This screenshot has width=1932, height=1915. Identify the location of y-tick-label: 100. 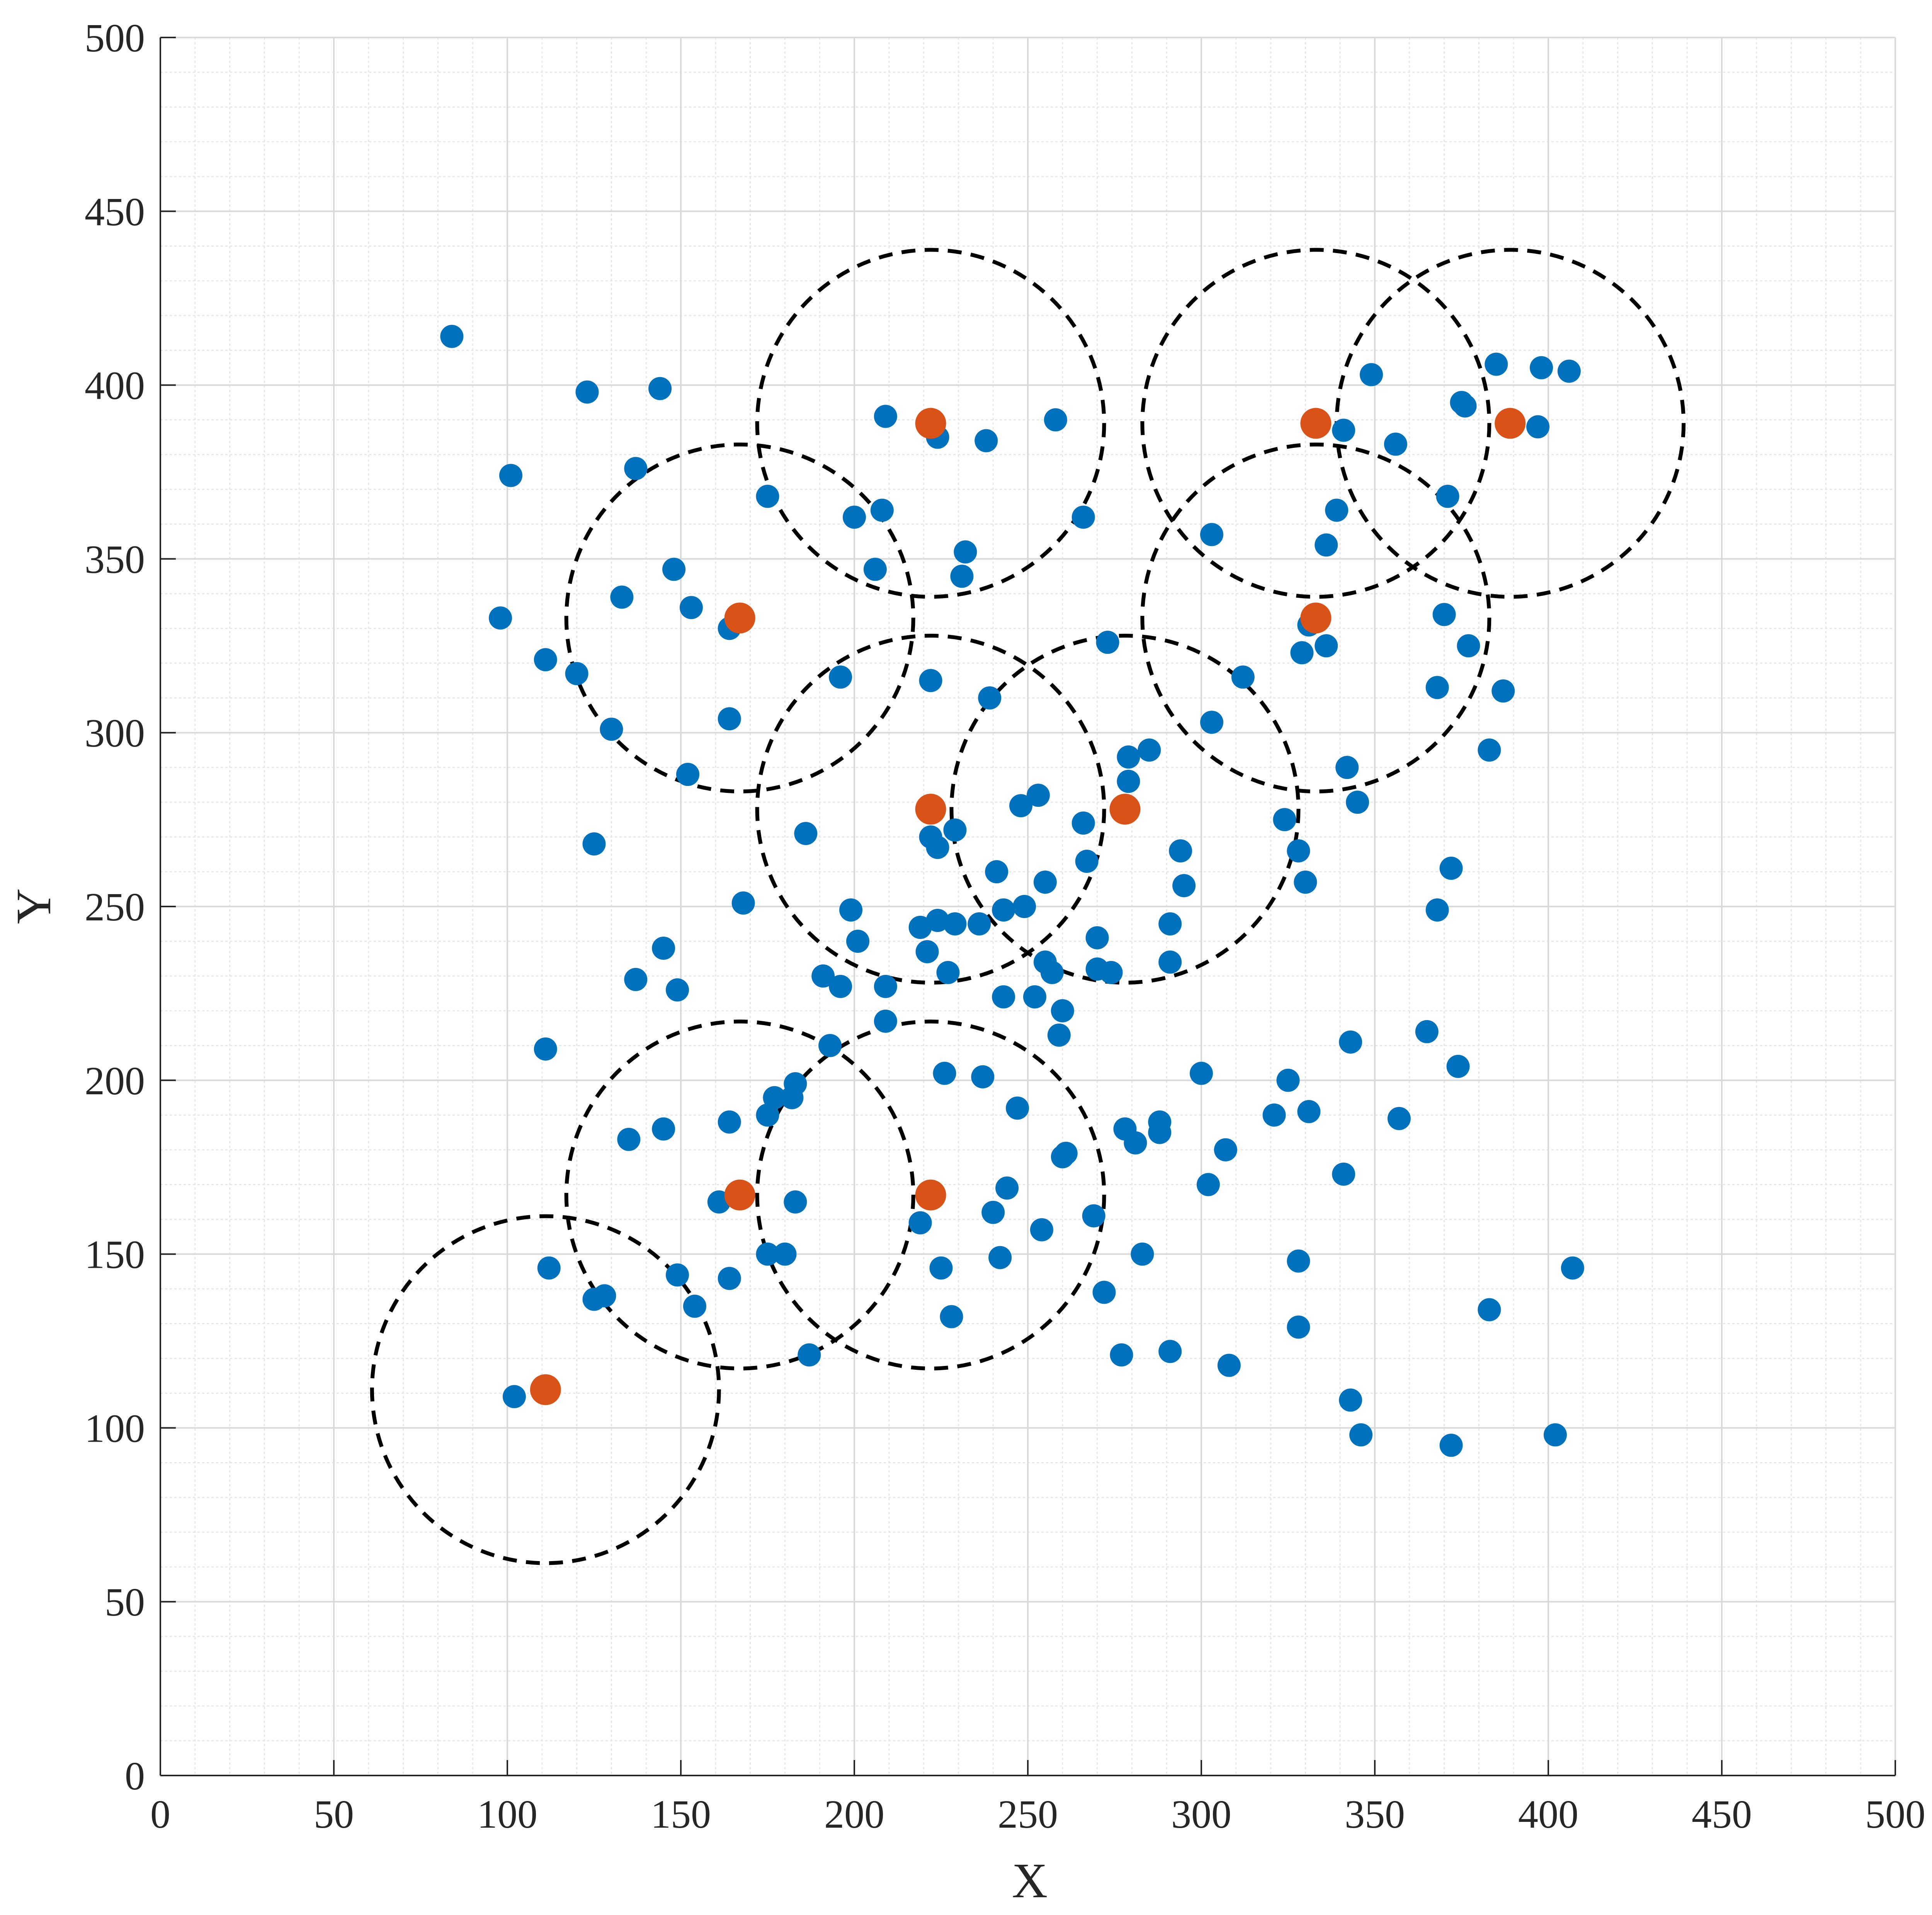
(115, 1428).